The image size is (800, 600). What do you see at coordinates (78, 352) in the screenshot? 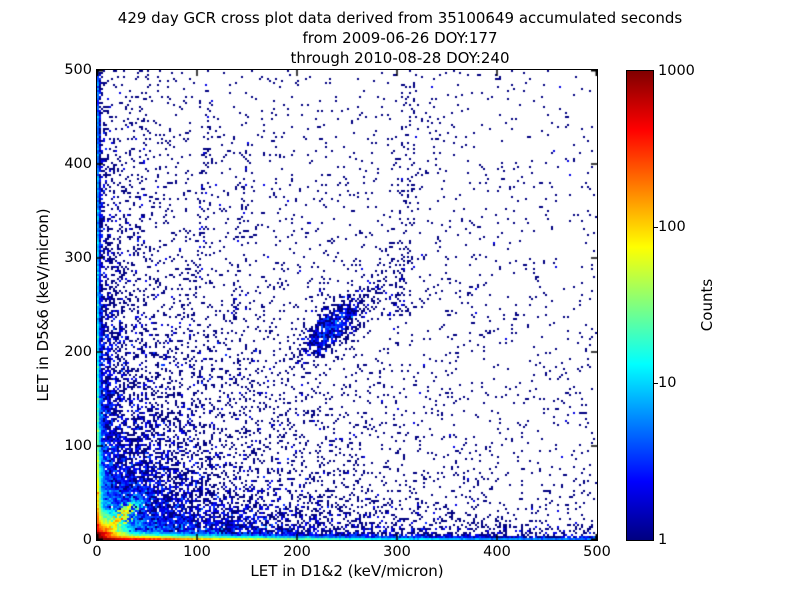
I see `y-tick-label: 200` at bounding box center [78, 352].